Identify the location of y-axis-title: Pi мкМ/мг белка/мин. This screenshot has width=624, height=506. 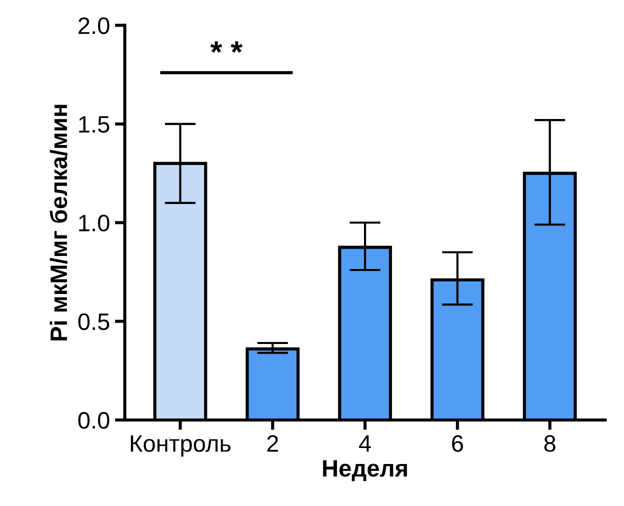
(59, 222).